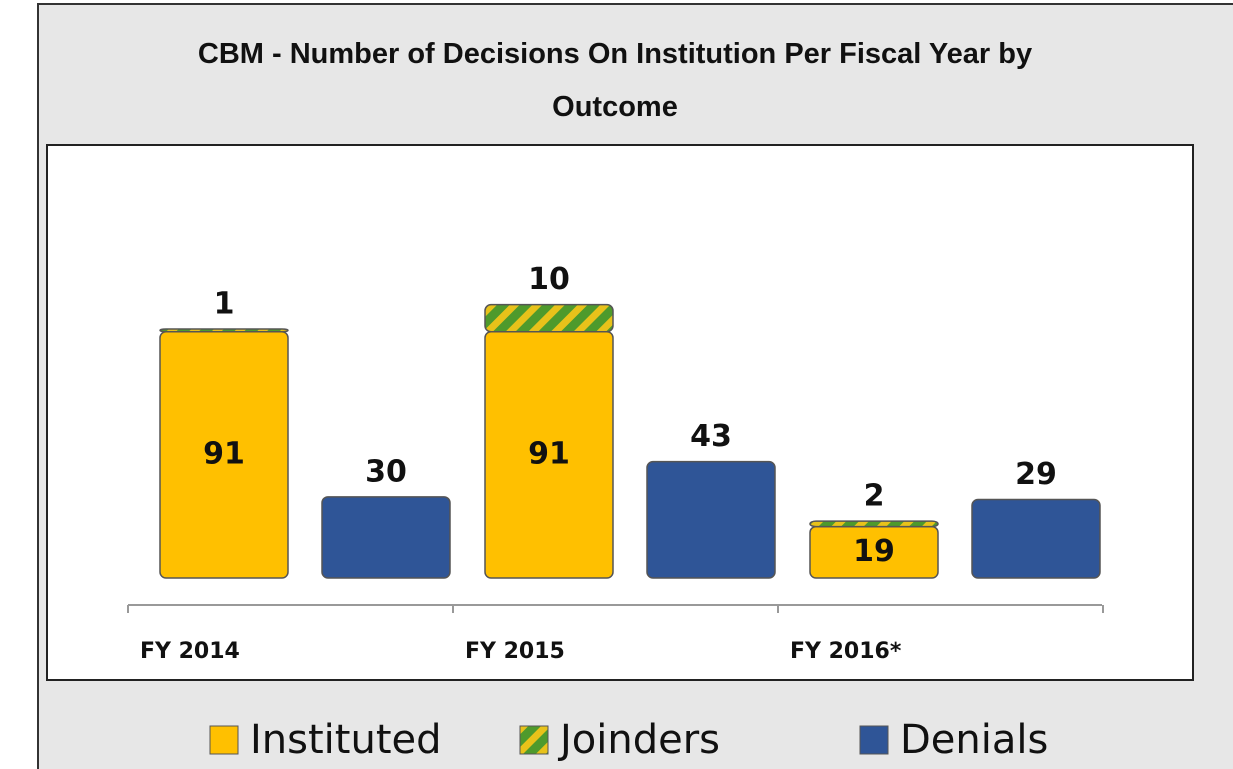 The image size is (1233, 769). What do you see at coordinates (638, 740) in the screenshot?
I see `legend-label: Joinders` at bounding box center [638, 740].